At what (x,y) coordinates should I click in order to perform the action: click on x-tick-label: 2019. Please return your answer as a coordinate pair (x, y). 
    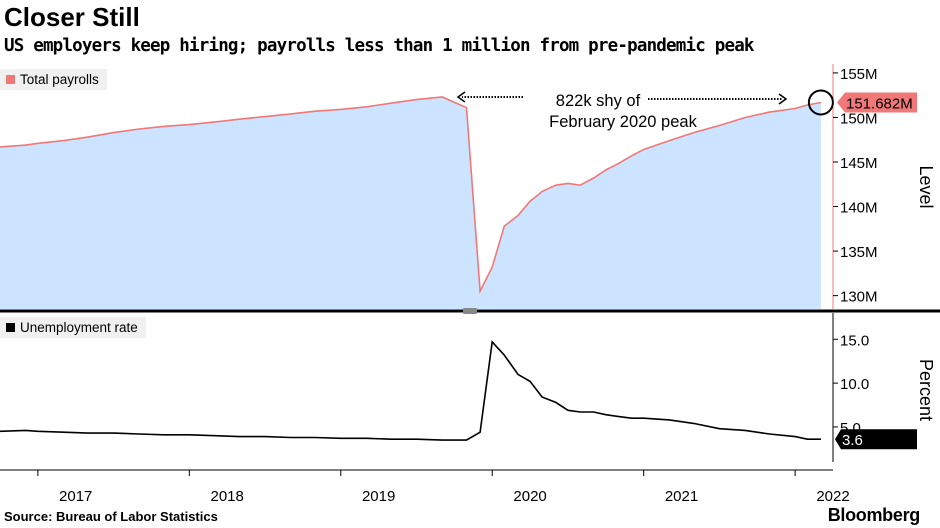
    Looking at the image, I should click on (378, 496).